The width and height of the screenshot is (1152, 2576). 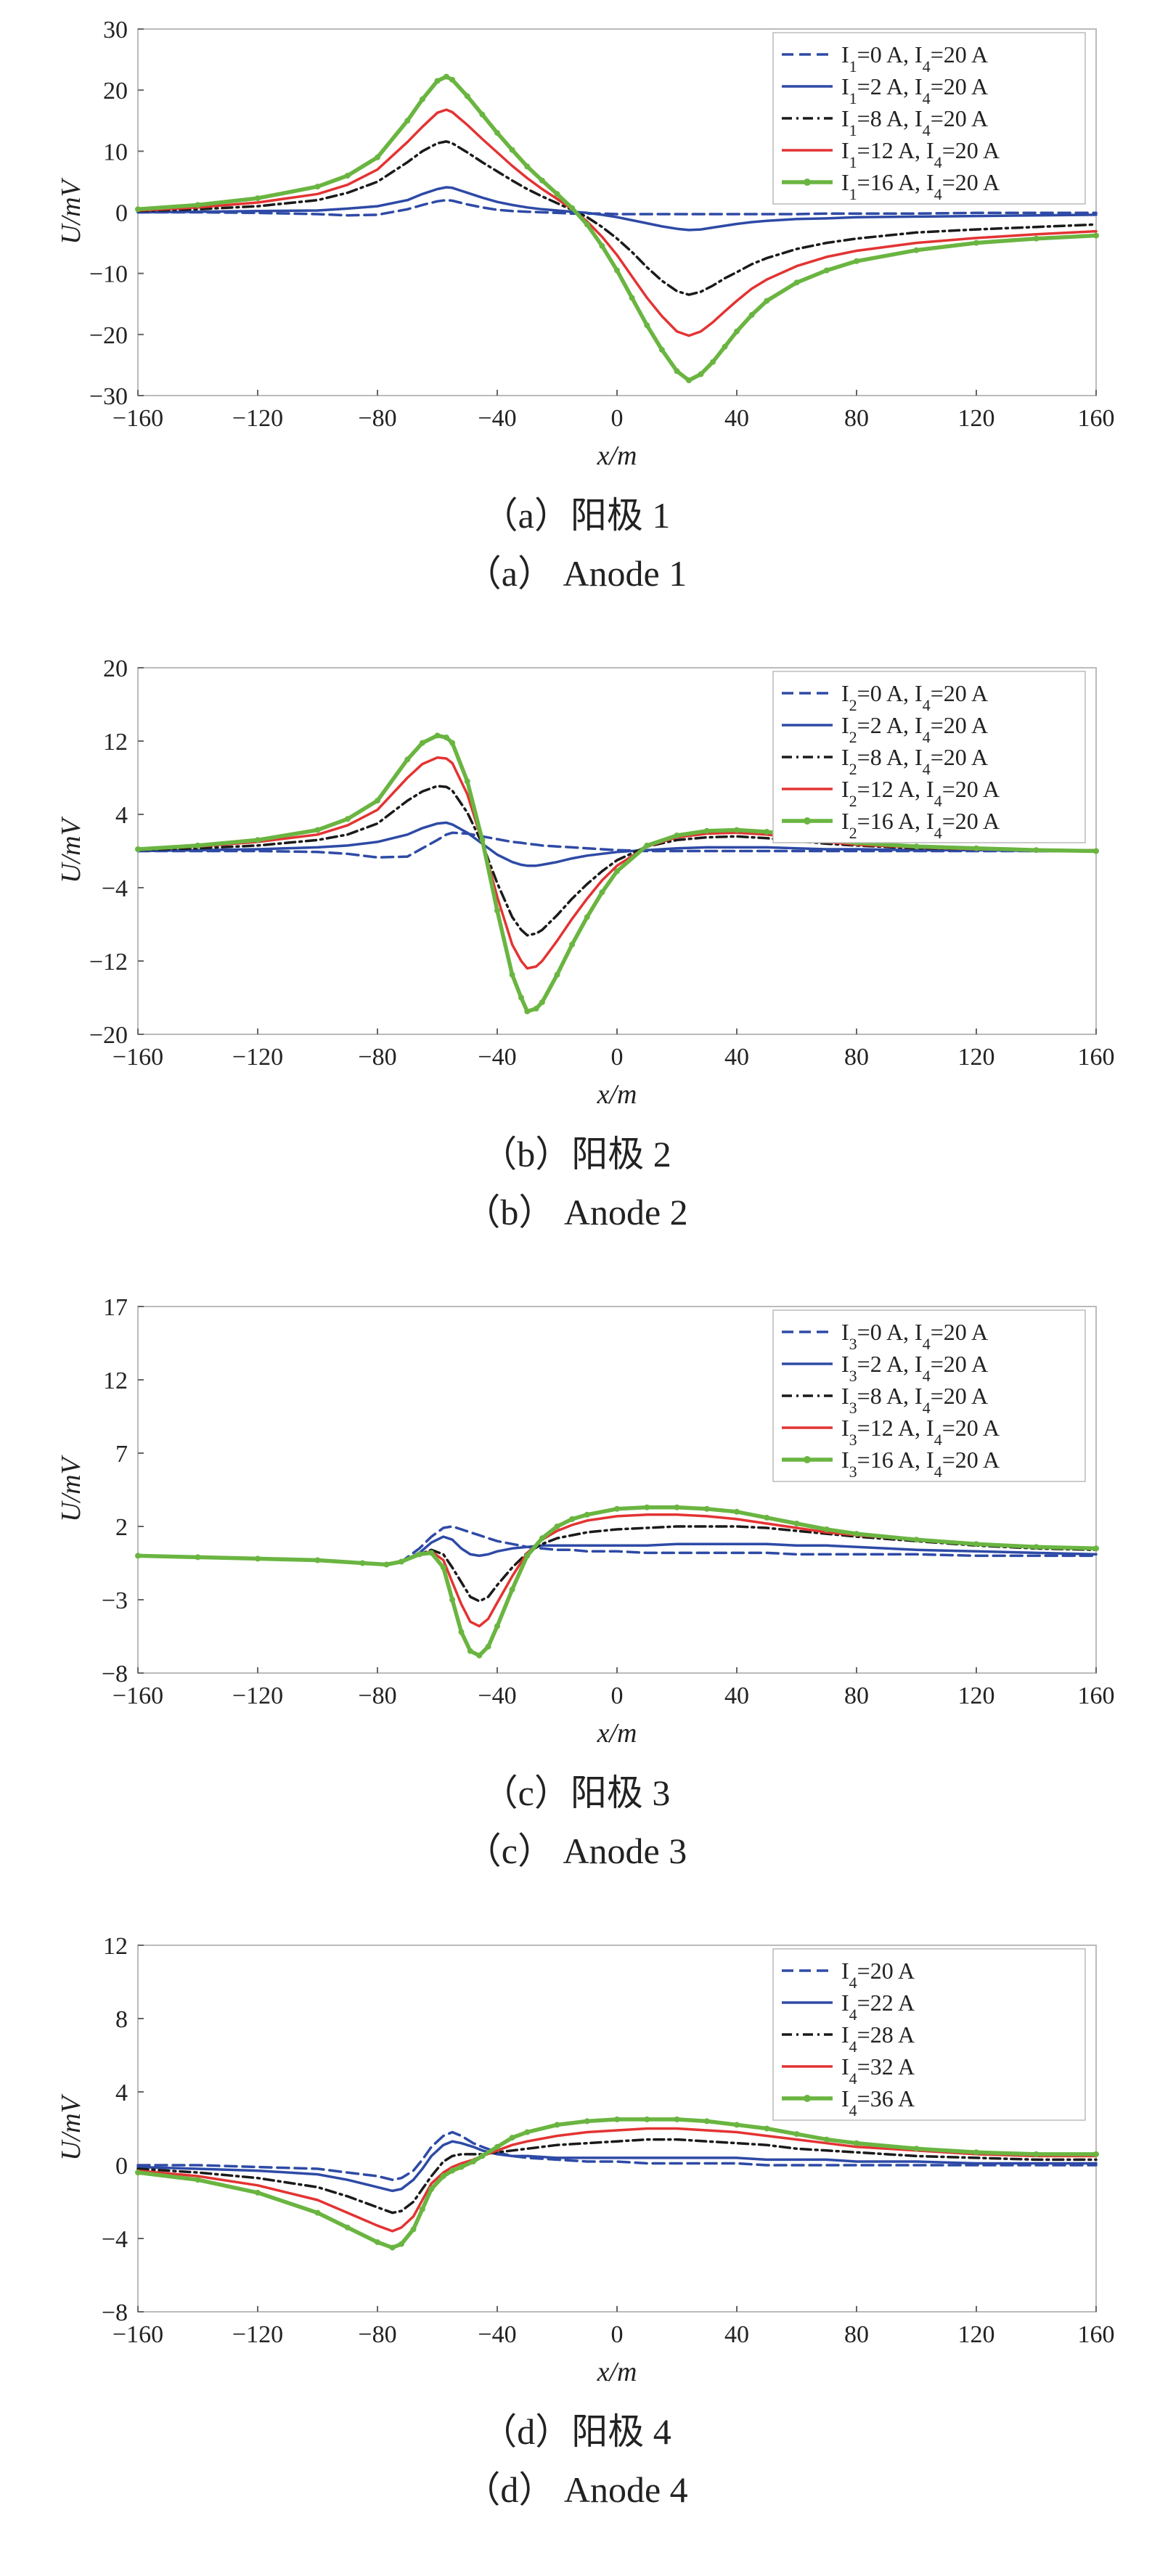 I want to click on x-axis-label: x/m, so click(x=617, y=456).